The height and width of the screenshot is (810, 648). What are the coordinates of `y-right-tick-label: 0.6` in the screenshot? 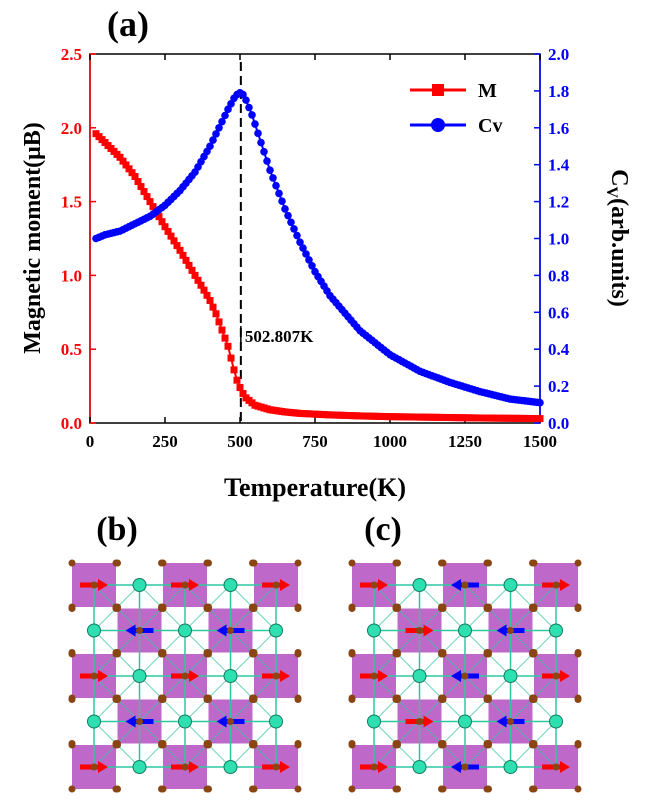 It's located at (558, 312).